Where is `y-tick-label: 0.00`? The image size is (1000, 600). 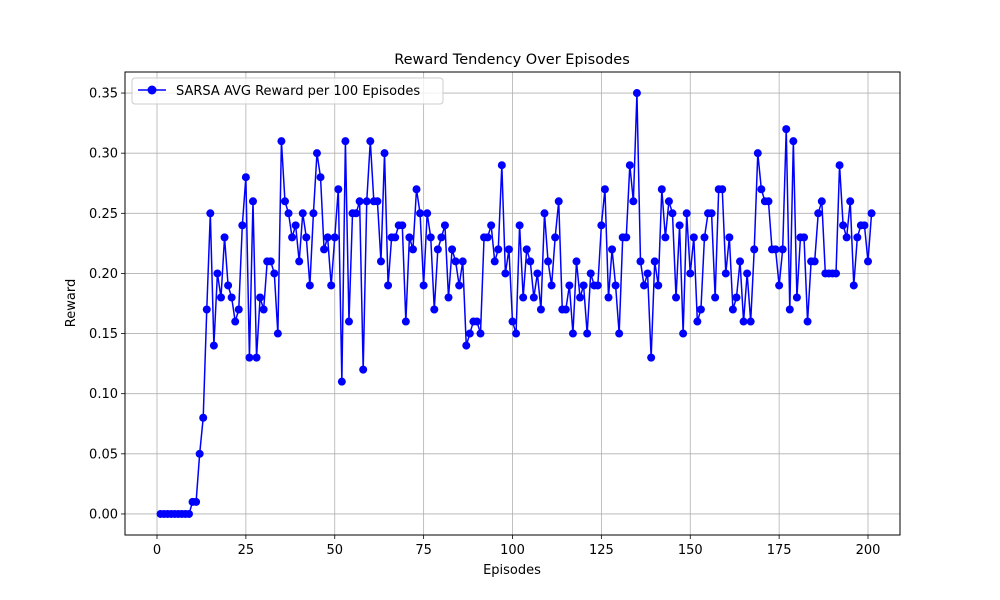 y-tick-label: 0.00 is located at coordinates (103, 514).